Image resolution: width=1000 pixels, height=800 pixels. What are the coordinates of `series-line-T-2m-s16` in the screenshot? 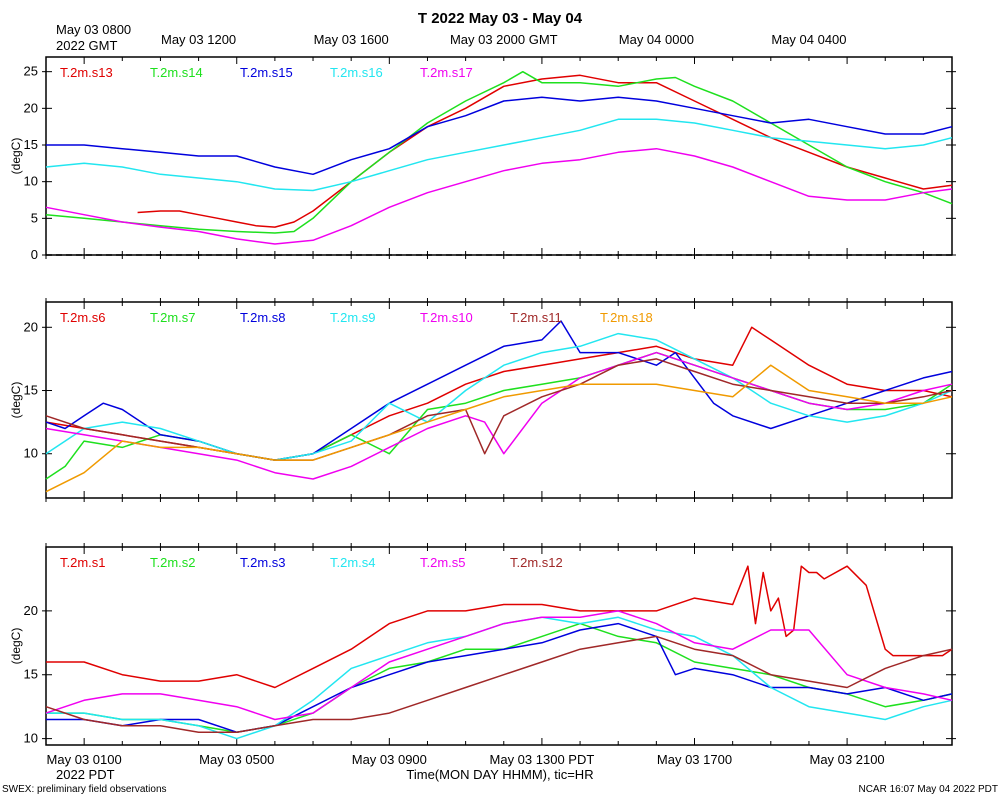 It's located at (499, 155).